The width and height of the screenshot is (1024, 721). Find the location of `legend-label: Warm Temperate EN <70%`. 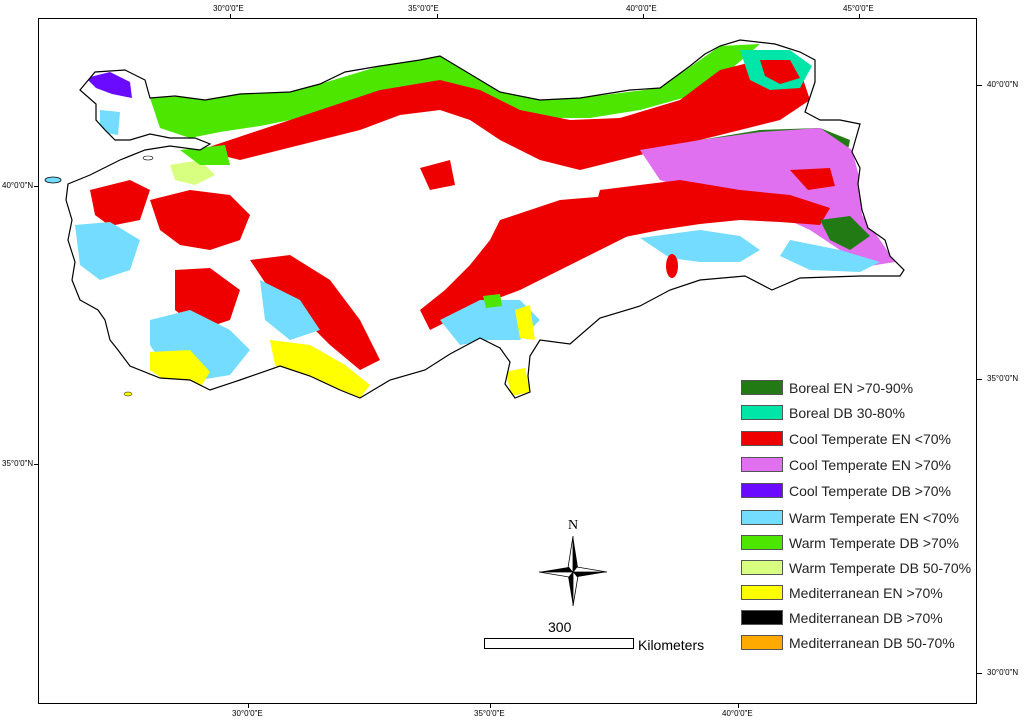

legend-label: Warm Temperate EN <70% is located at coordinates (874, 518).